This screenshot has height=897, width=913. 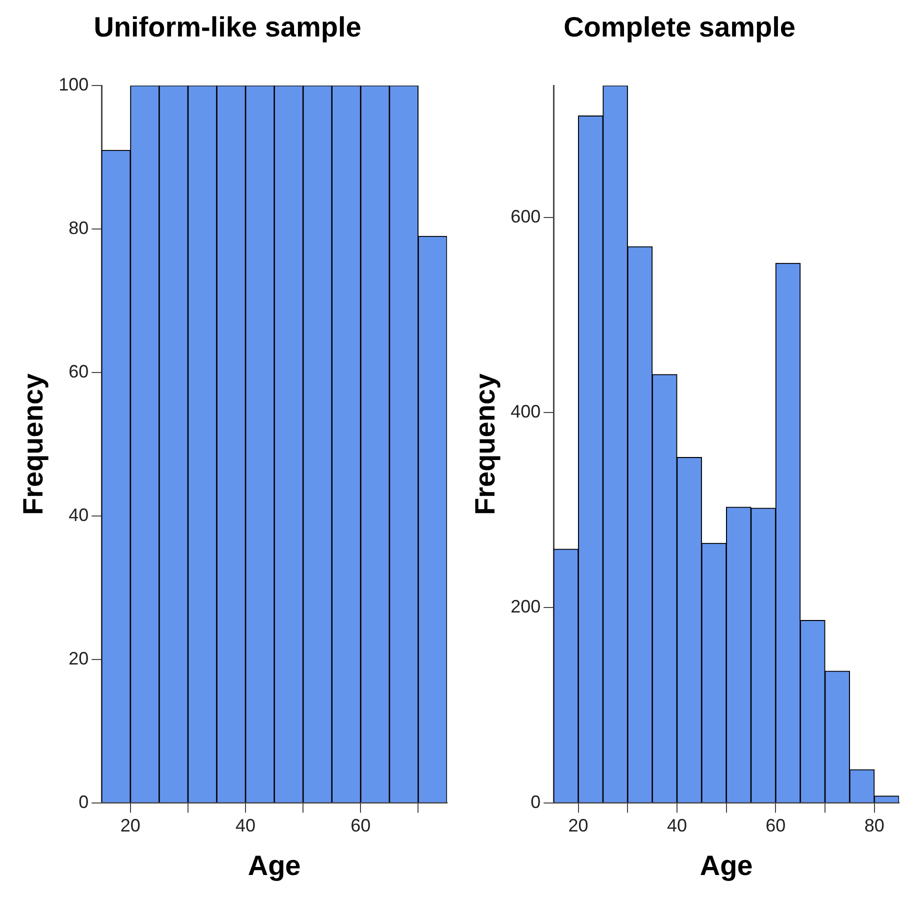 I want to click on y-tick-label: 400, so click(x=525, y=411).